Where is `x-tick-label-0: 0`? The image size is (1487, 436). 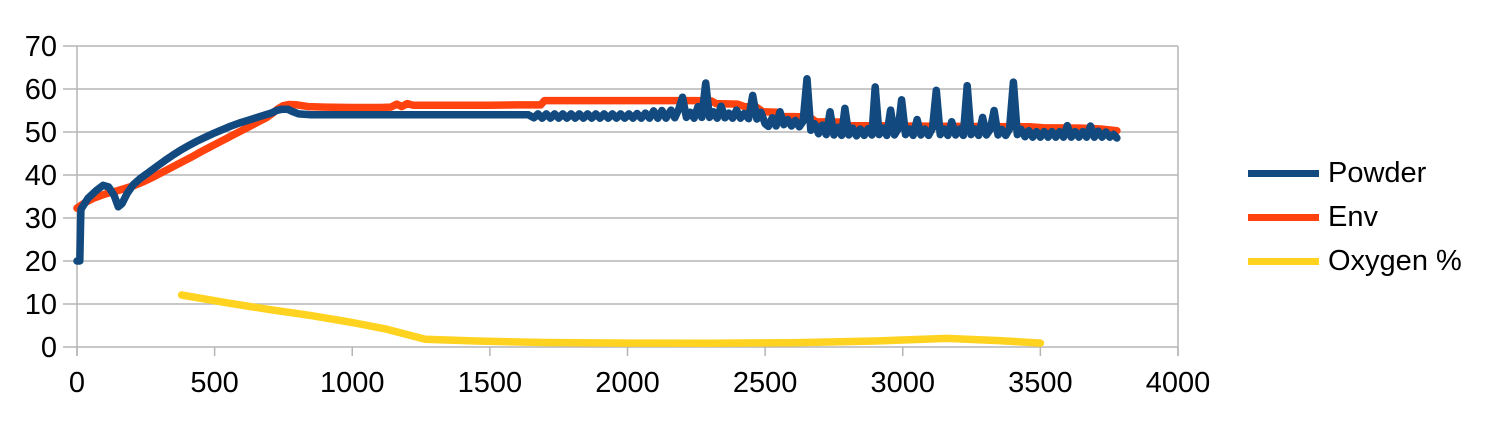
x-tick-label-0: 0 is located at coordinates (77, 383).